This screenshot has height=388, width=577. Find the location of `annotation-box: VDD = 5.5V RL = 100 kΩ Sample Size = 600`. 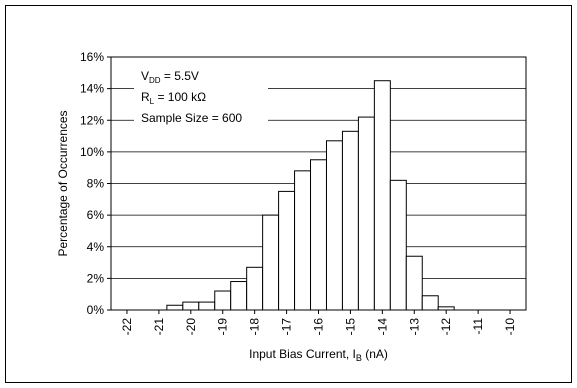

annotation-box: VDD = 5.5V RL = 100 kΩ Sample Size = 600 is located at coordinates (201, 95).